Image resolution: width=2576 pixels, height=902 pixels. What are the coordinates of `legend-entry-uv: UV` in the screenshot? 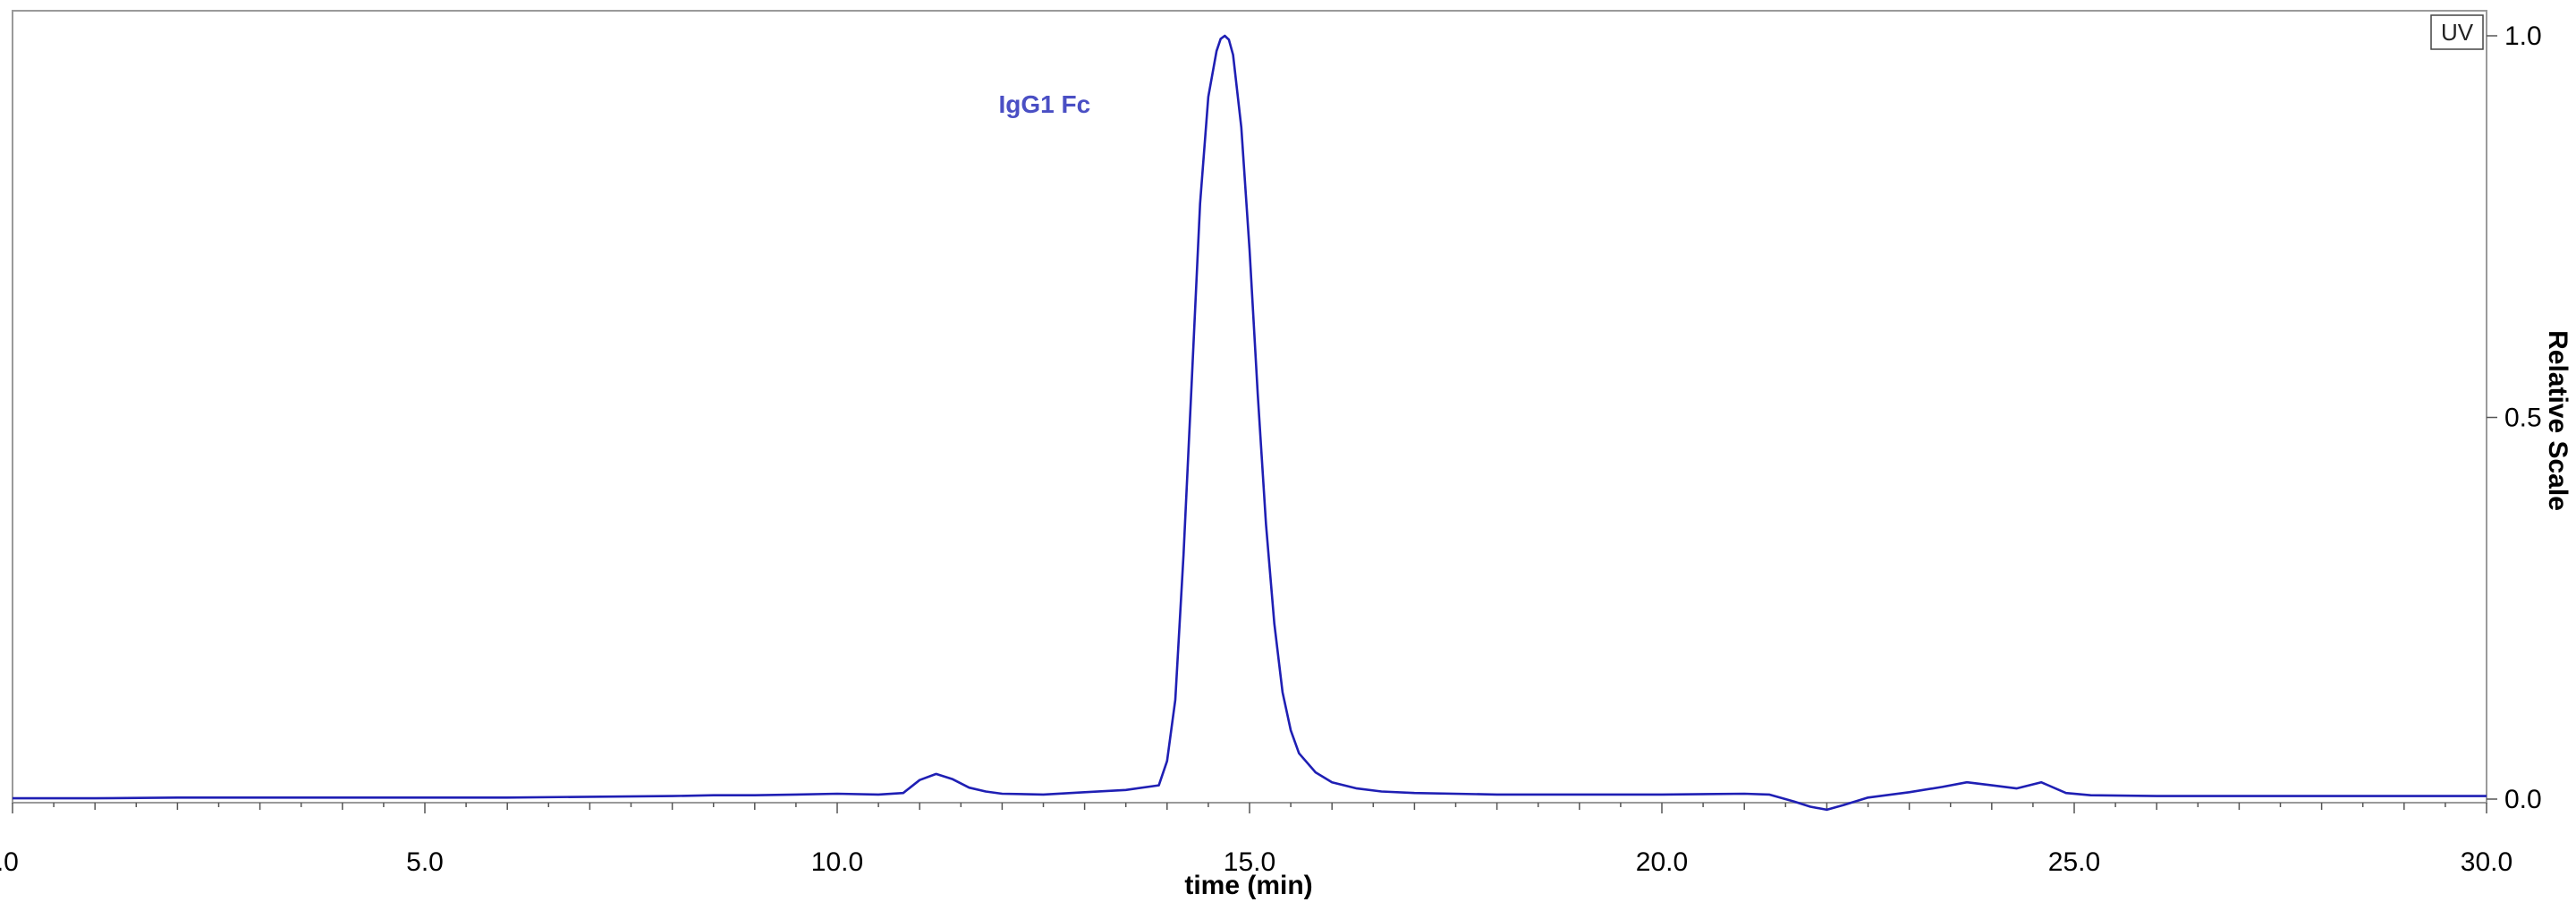 It's located at (2457, 32).